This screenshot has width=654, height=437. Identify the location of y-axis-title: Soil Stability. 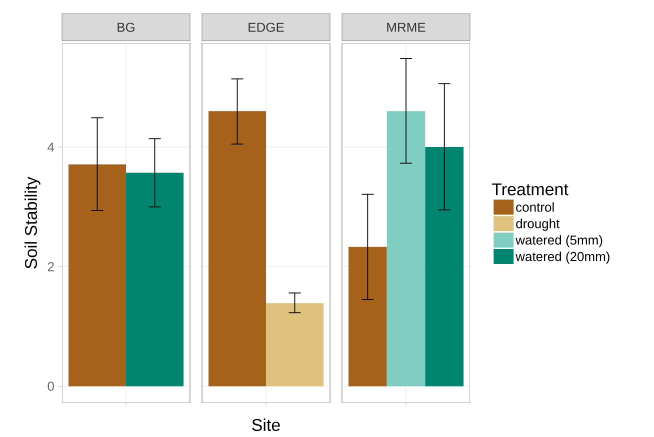
(32, 222).